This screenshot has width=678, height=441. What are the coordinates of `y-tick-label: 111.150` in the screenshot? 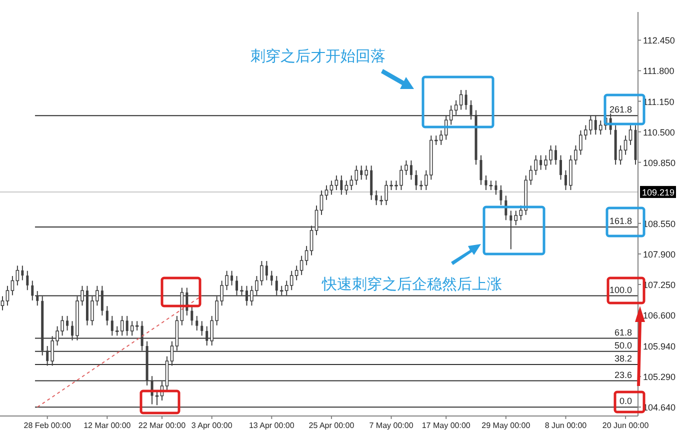 It's located at (658, 101).